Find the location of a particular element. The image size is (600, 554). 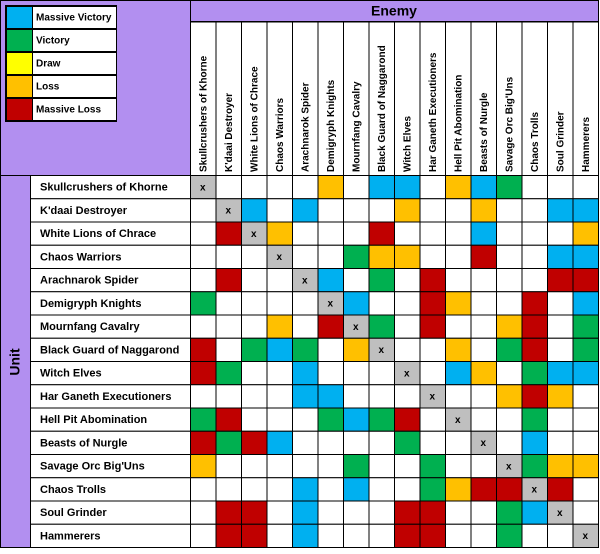

column-header: Savage Orc Big'Uns is located at coordinates (509, 124).